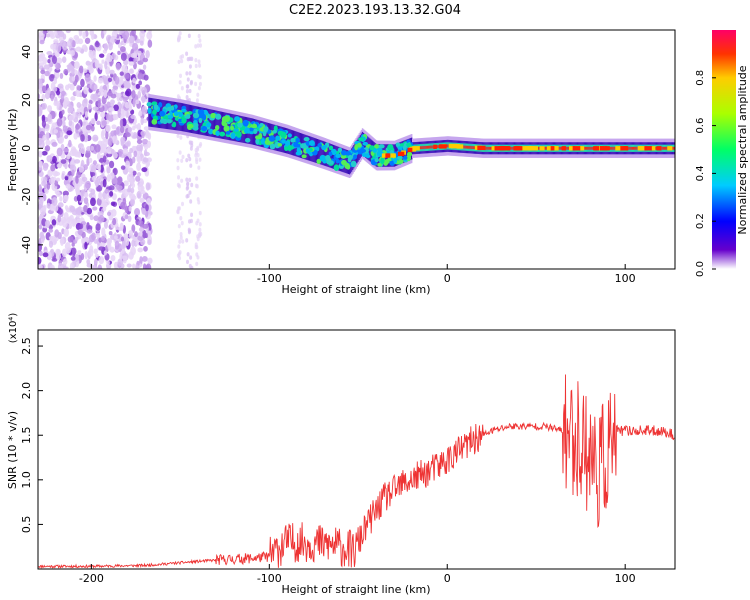 The width and height of the screenshot is (750, 600). What do you see at coordinates (447, 278) in the screenshot?
I see `spectrogram-x-tick-label: 0` at bounding box center [447, 278].